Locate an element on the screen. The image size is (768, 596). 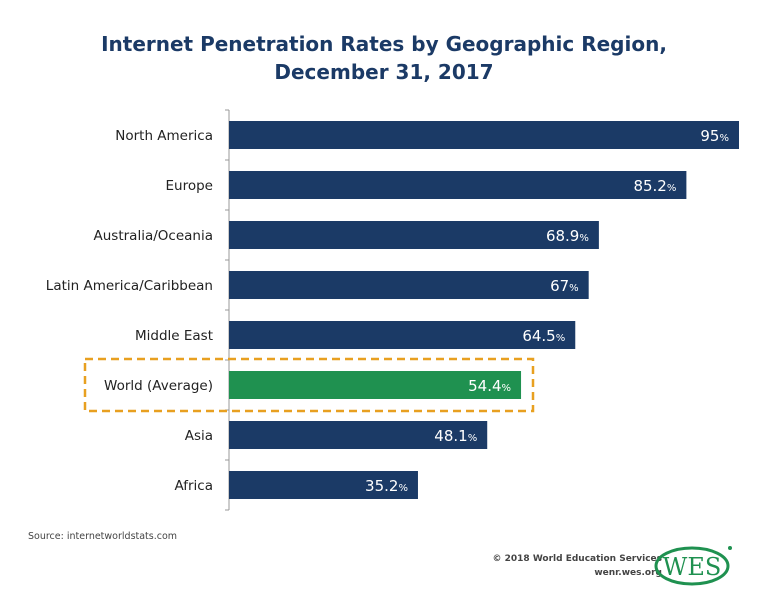
svg-text: WES is located at coordinates (692, 567).